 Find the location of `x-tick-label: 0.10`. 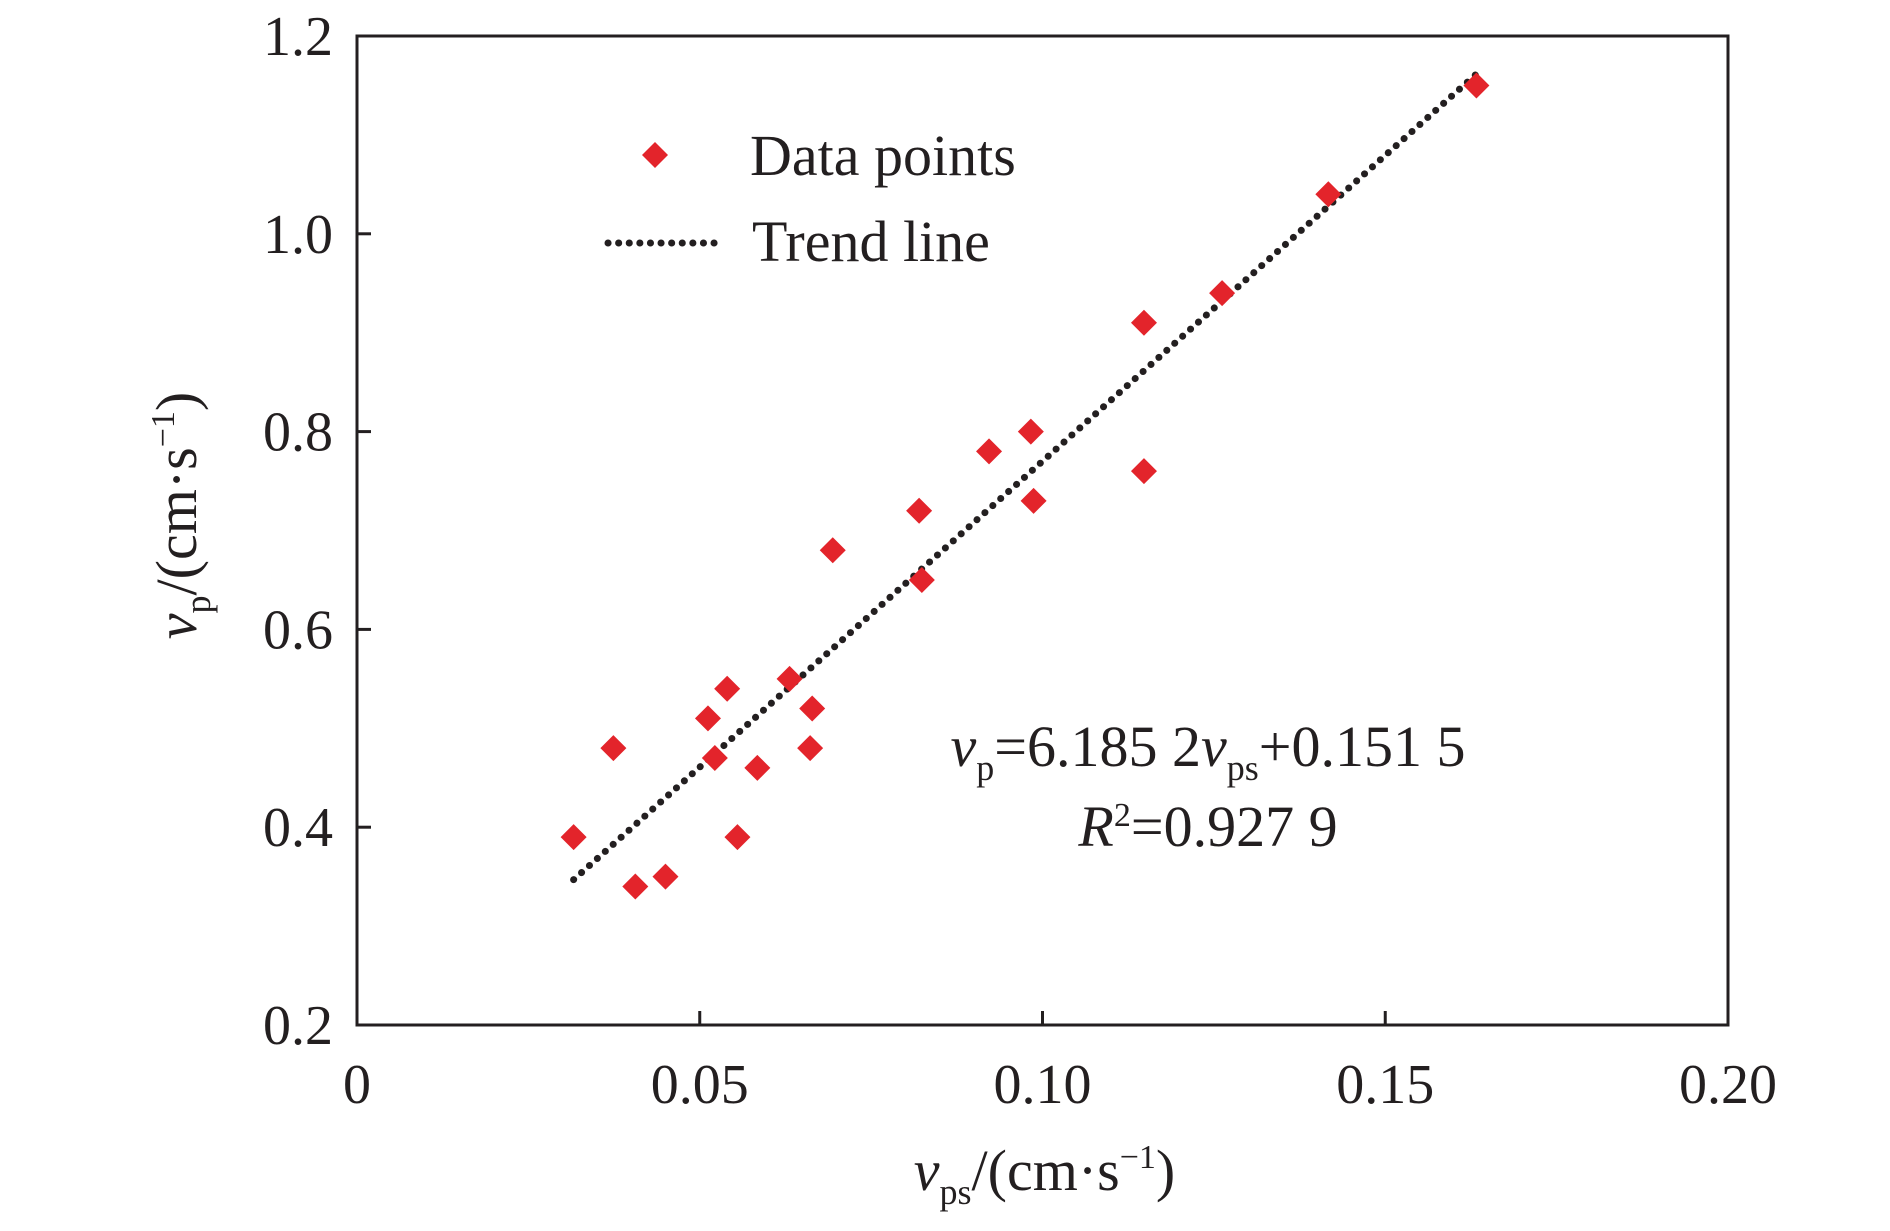

x-tick-label: 0.10 is located at coordinates (1043, 1085).